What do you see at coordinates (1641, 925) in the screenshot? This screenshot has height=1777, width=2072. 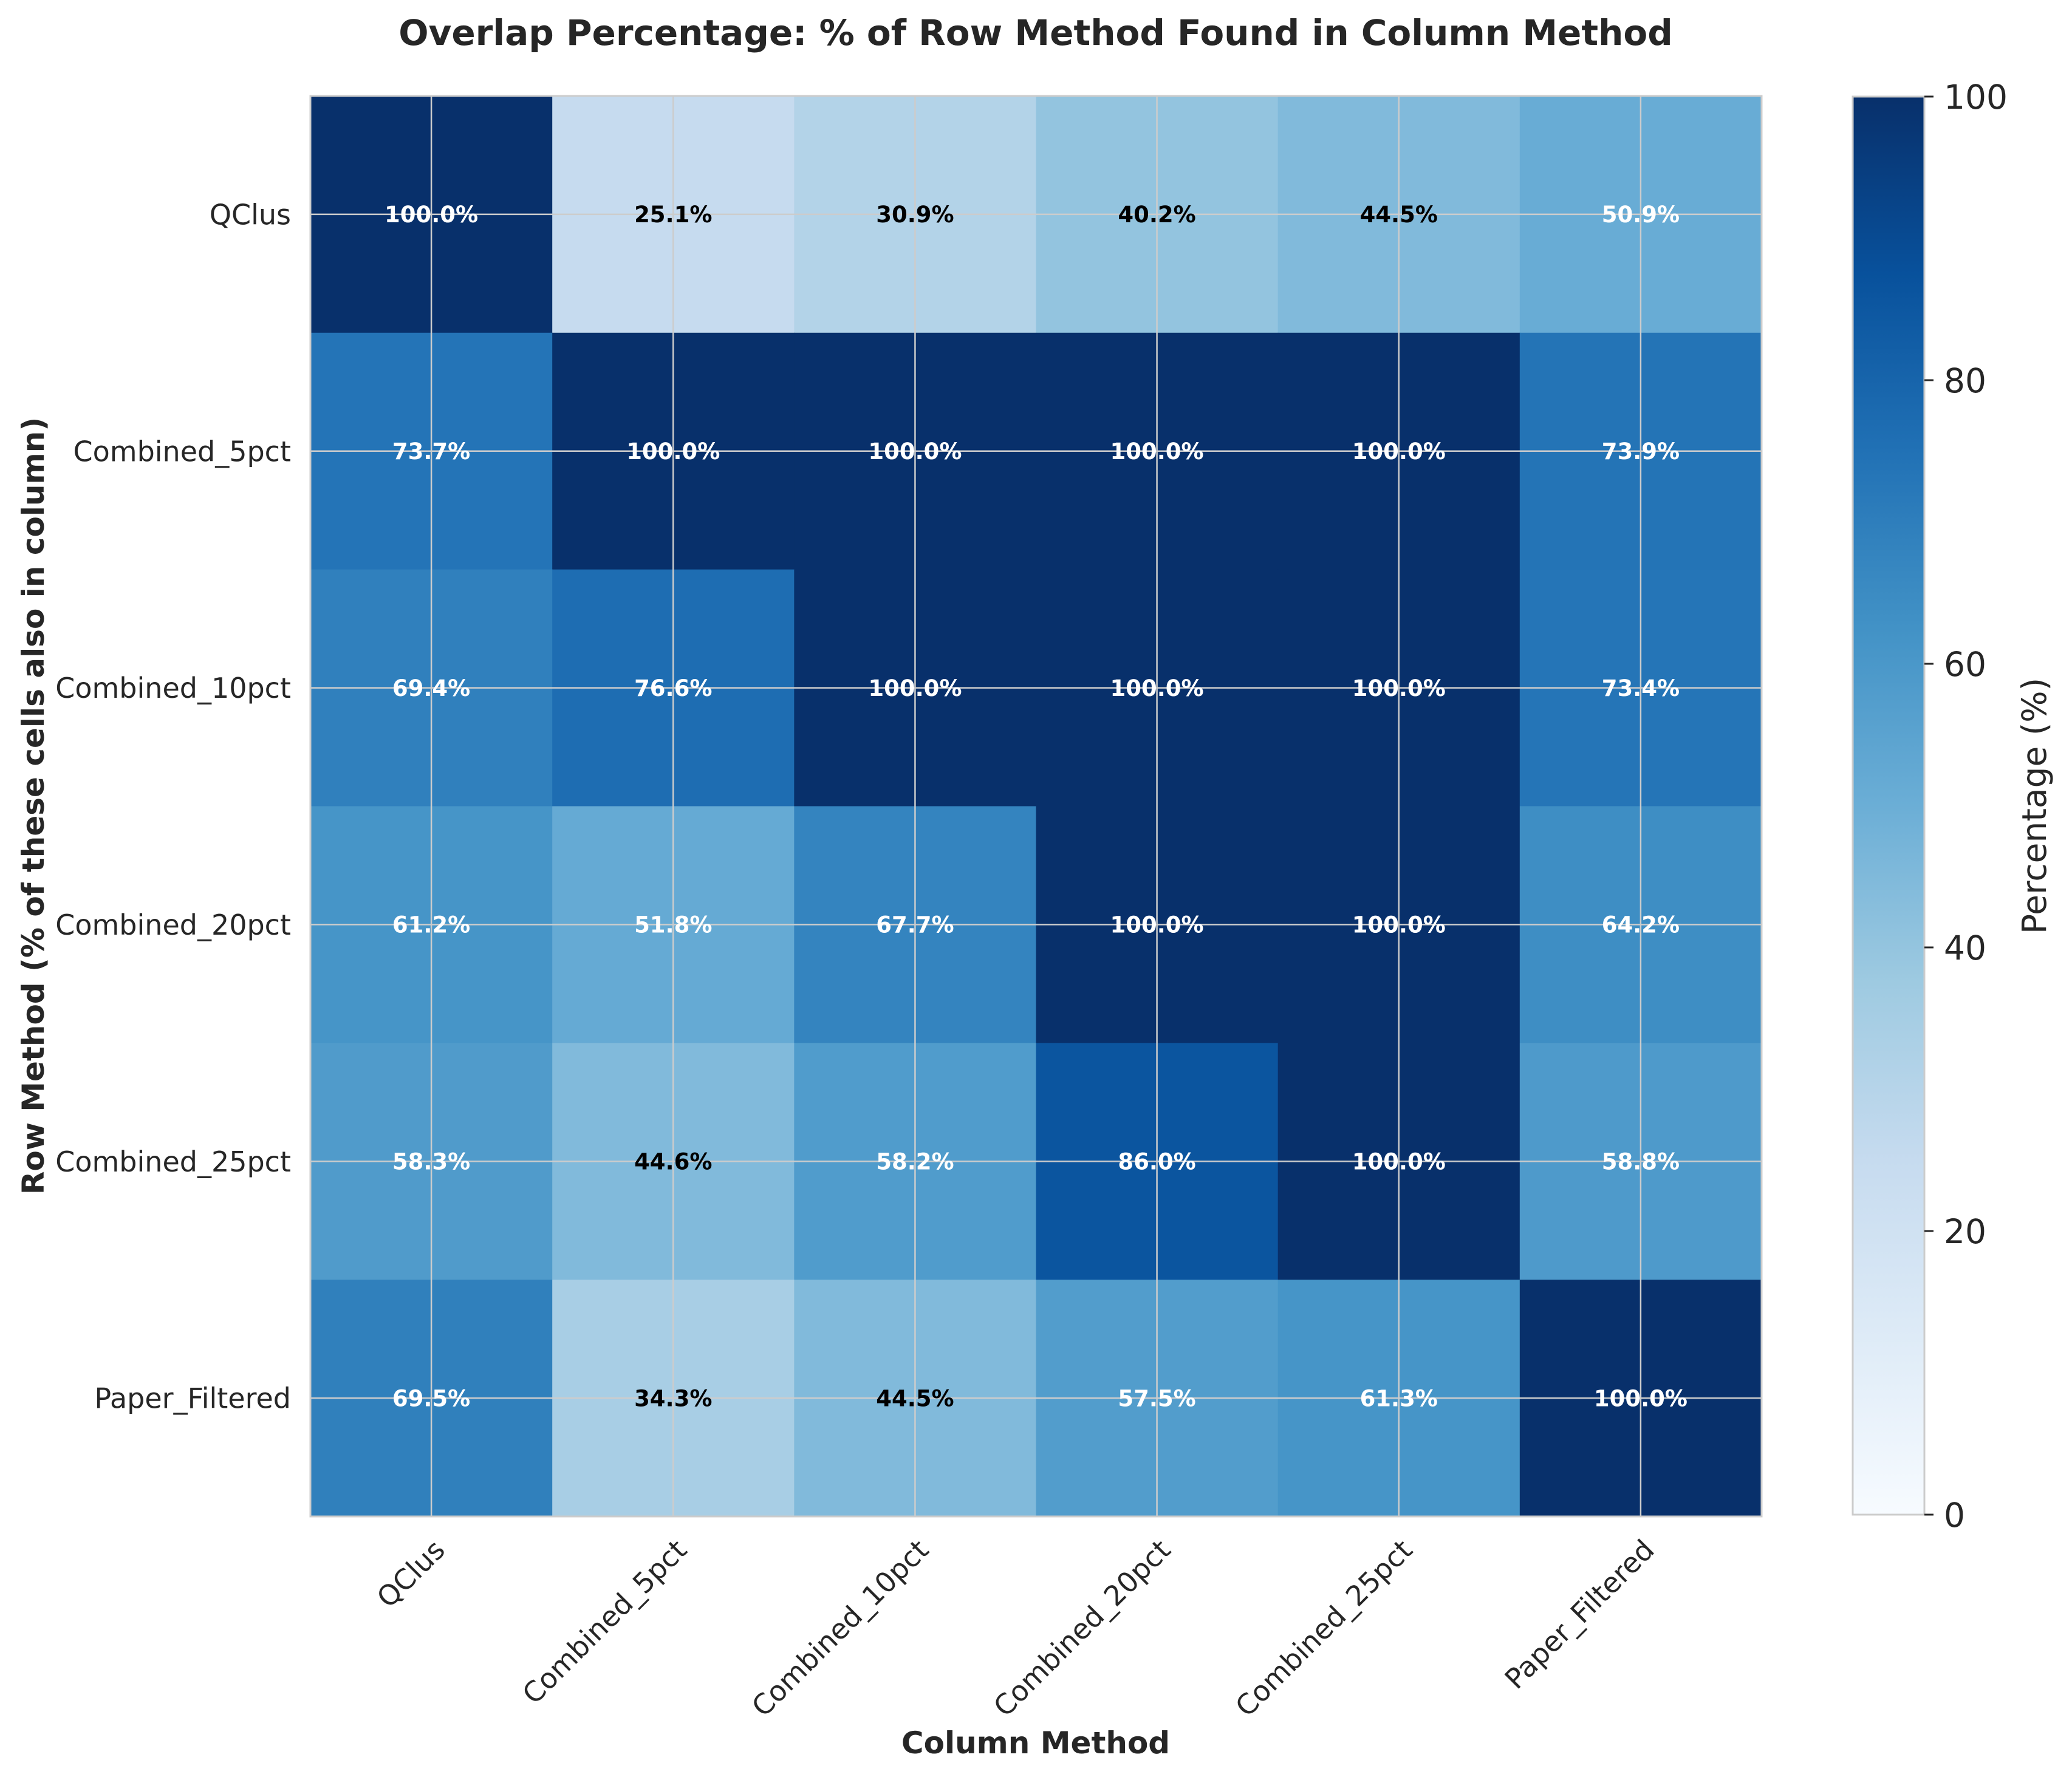 I see `cell-value-label: 64.2%` at bounding box center [1641, 925].